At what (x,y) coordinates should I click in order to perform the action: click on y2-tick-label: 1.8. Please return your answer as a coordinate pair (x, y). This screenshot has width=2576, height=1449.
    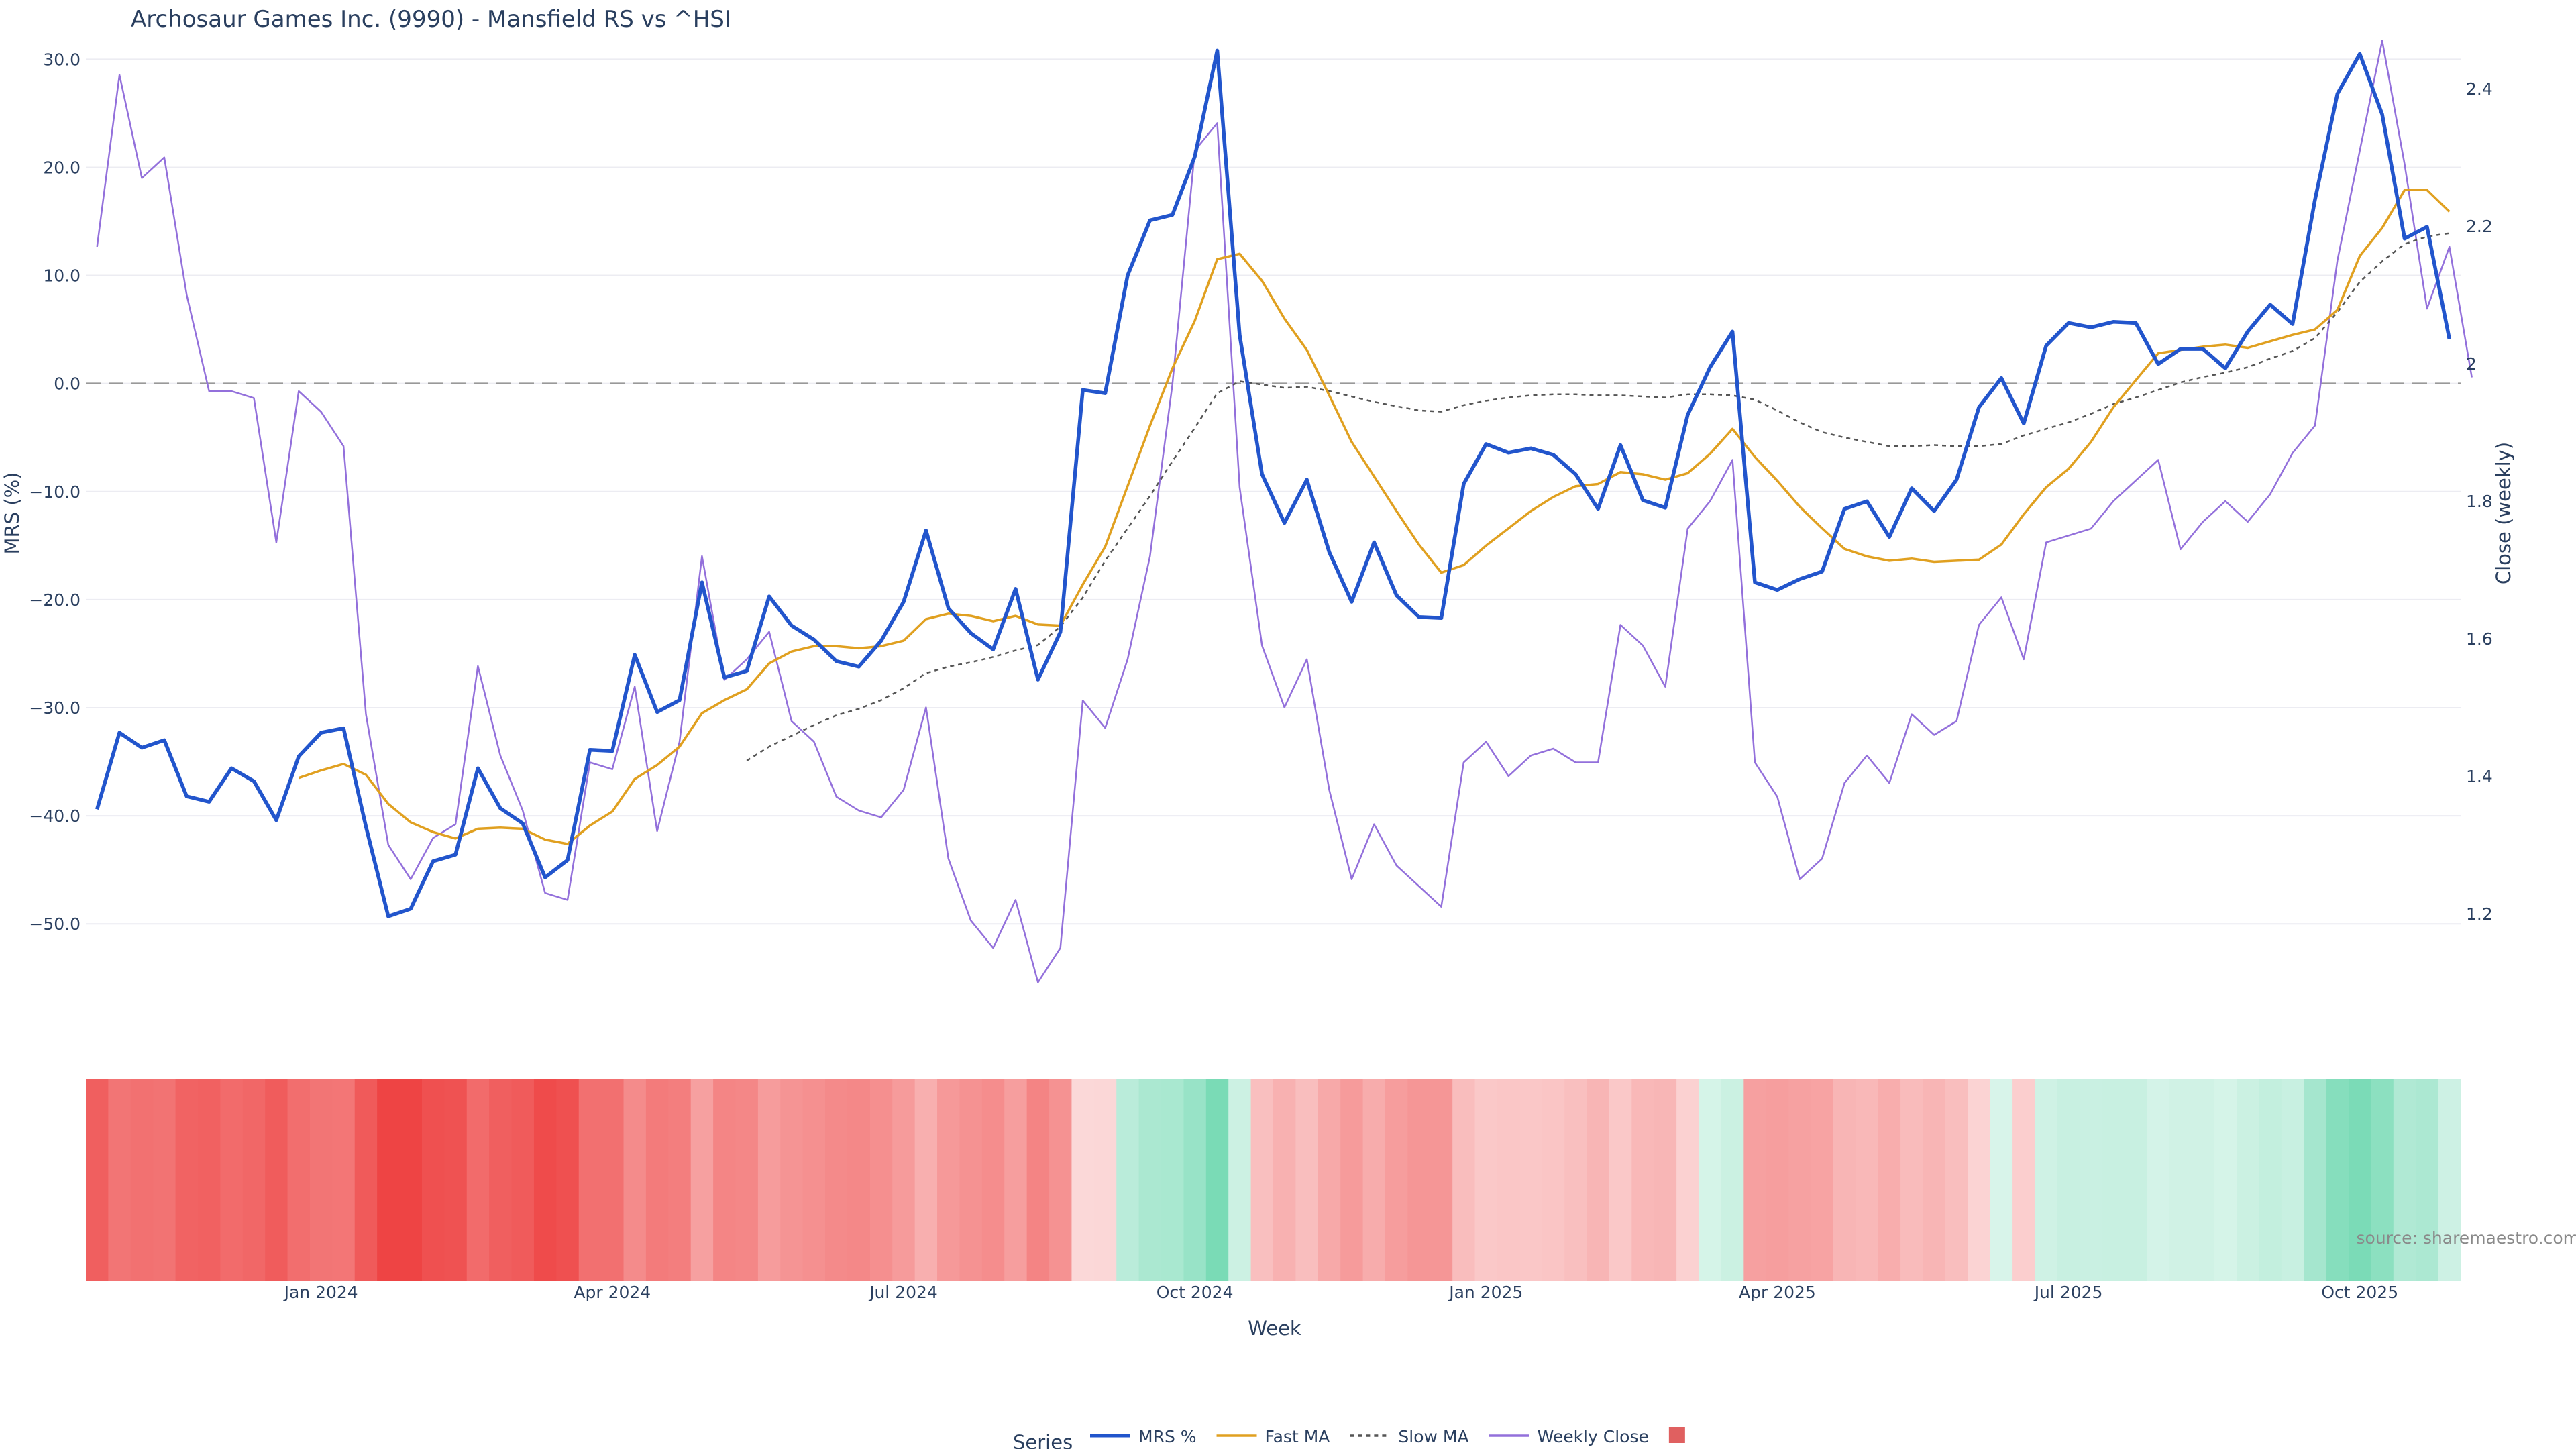
    Looking at the image, I should click on (2479, 501).